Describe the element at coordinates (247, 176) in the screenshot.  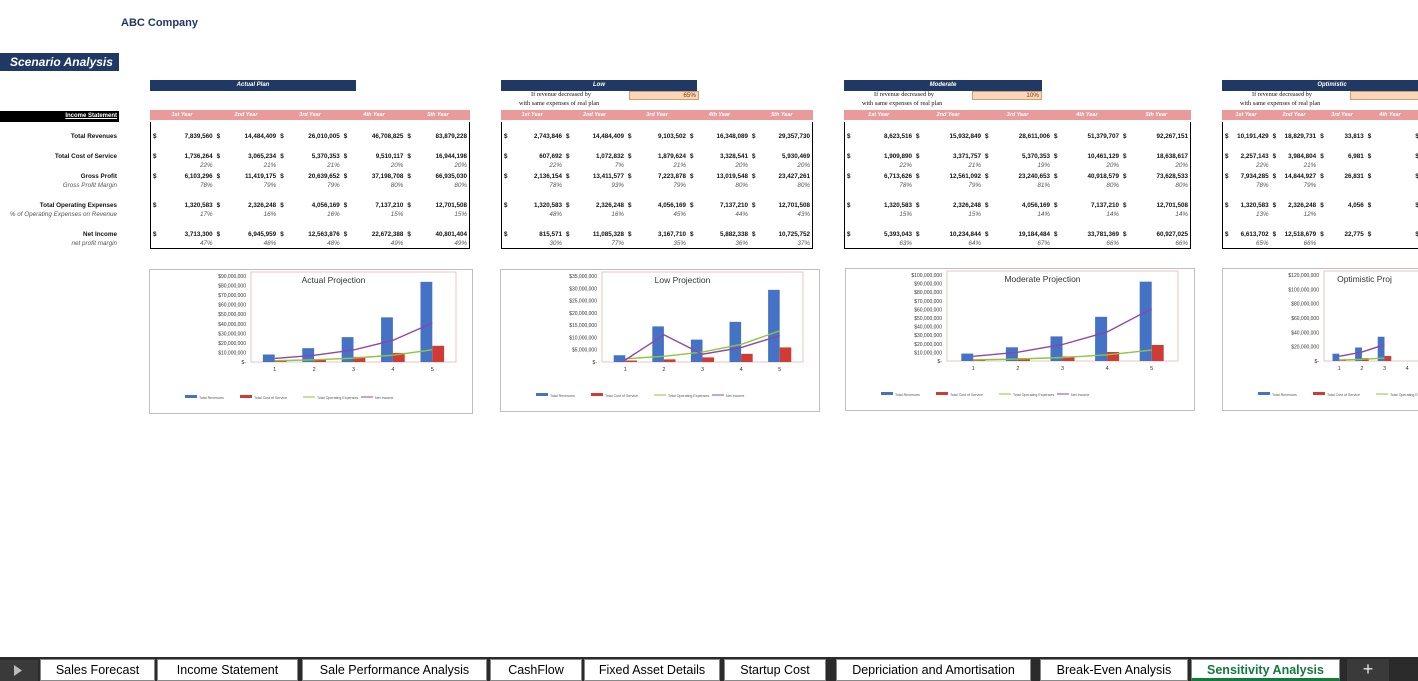
I see `value-cell: $11,419,175` at that location.